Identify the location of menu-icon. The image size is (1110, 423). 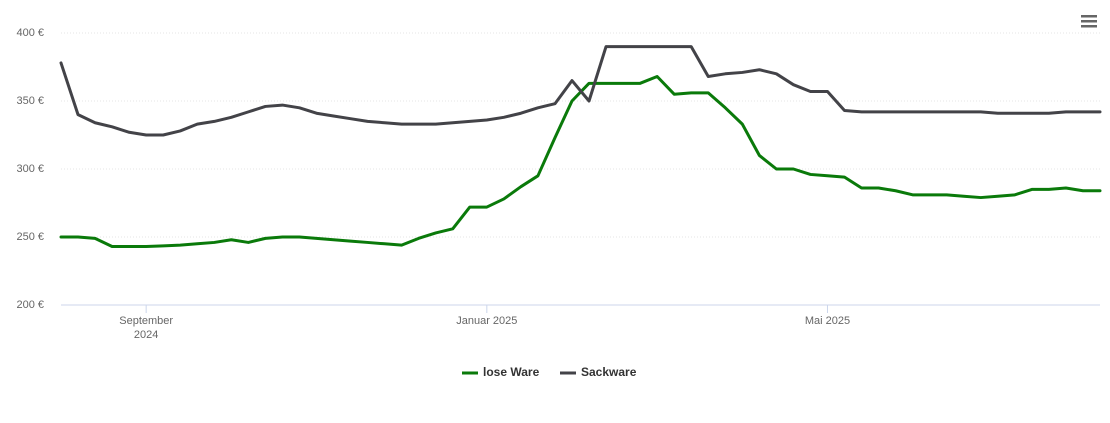
(1089, 21).